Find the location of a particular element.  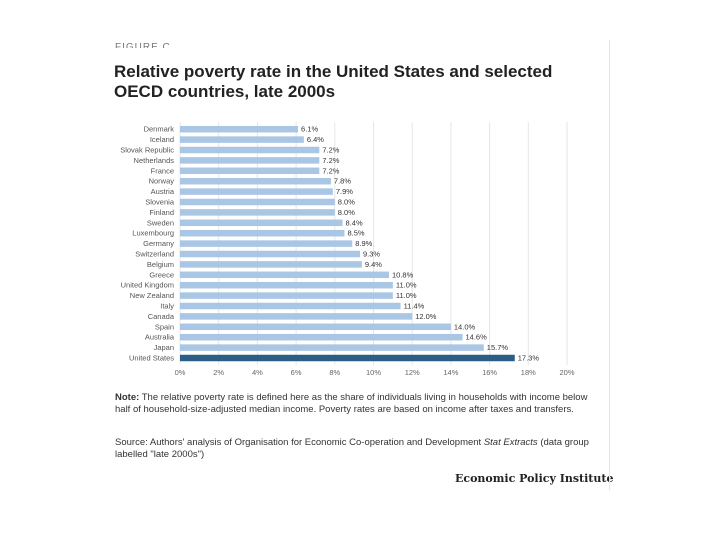

value-label: 9.4% is located at coordinates (373, 264).